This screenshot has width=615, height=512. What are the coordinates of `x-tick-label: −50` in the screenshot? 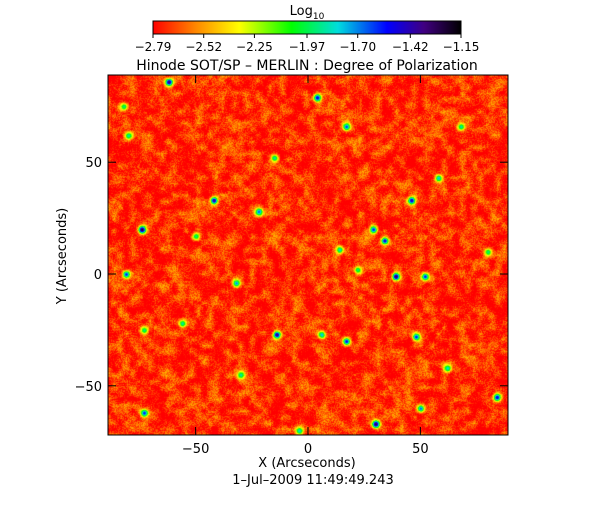 It's located at (195, 449).